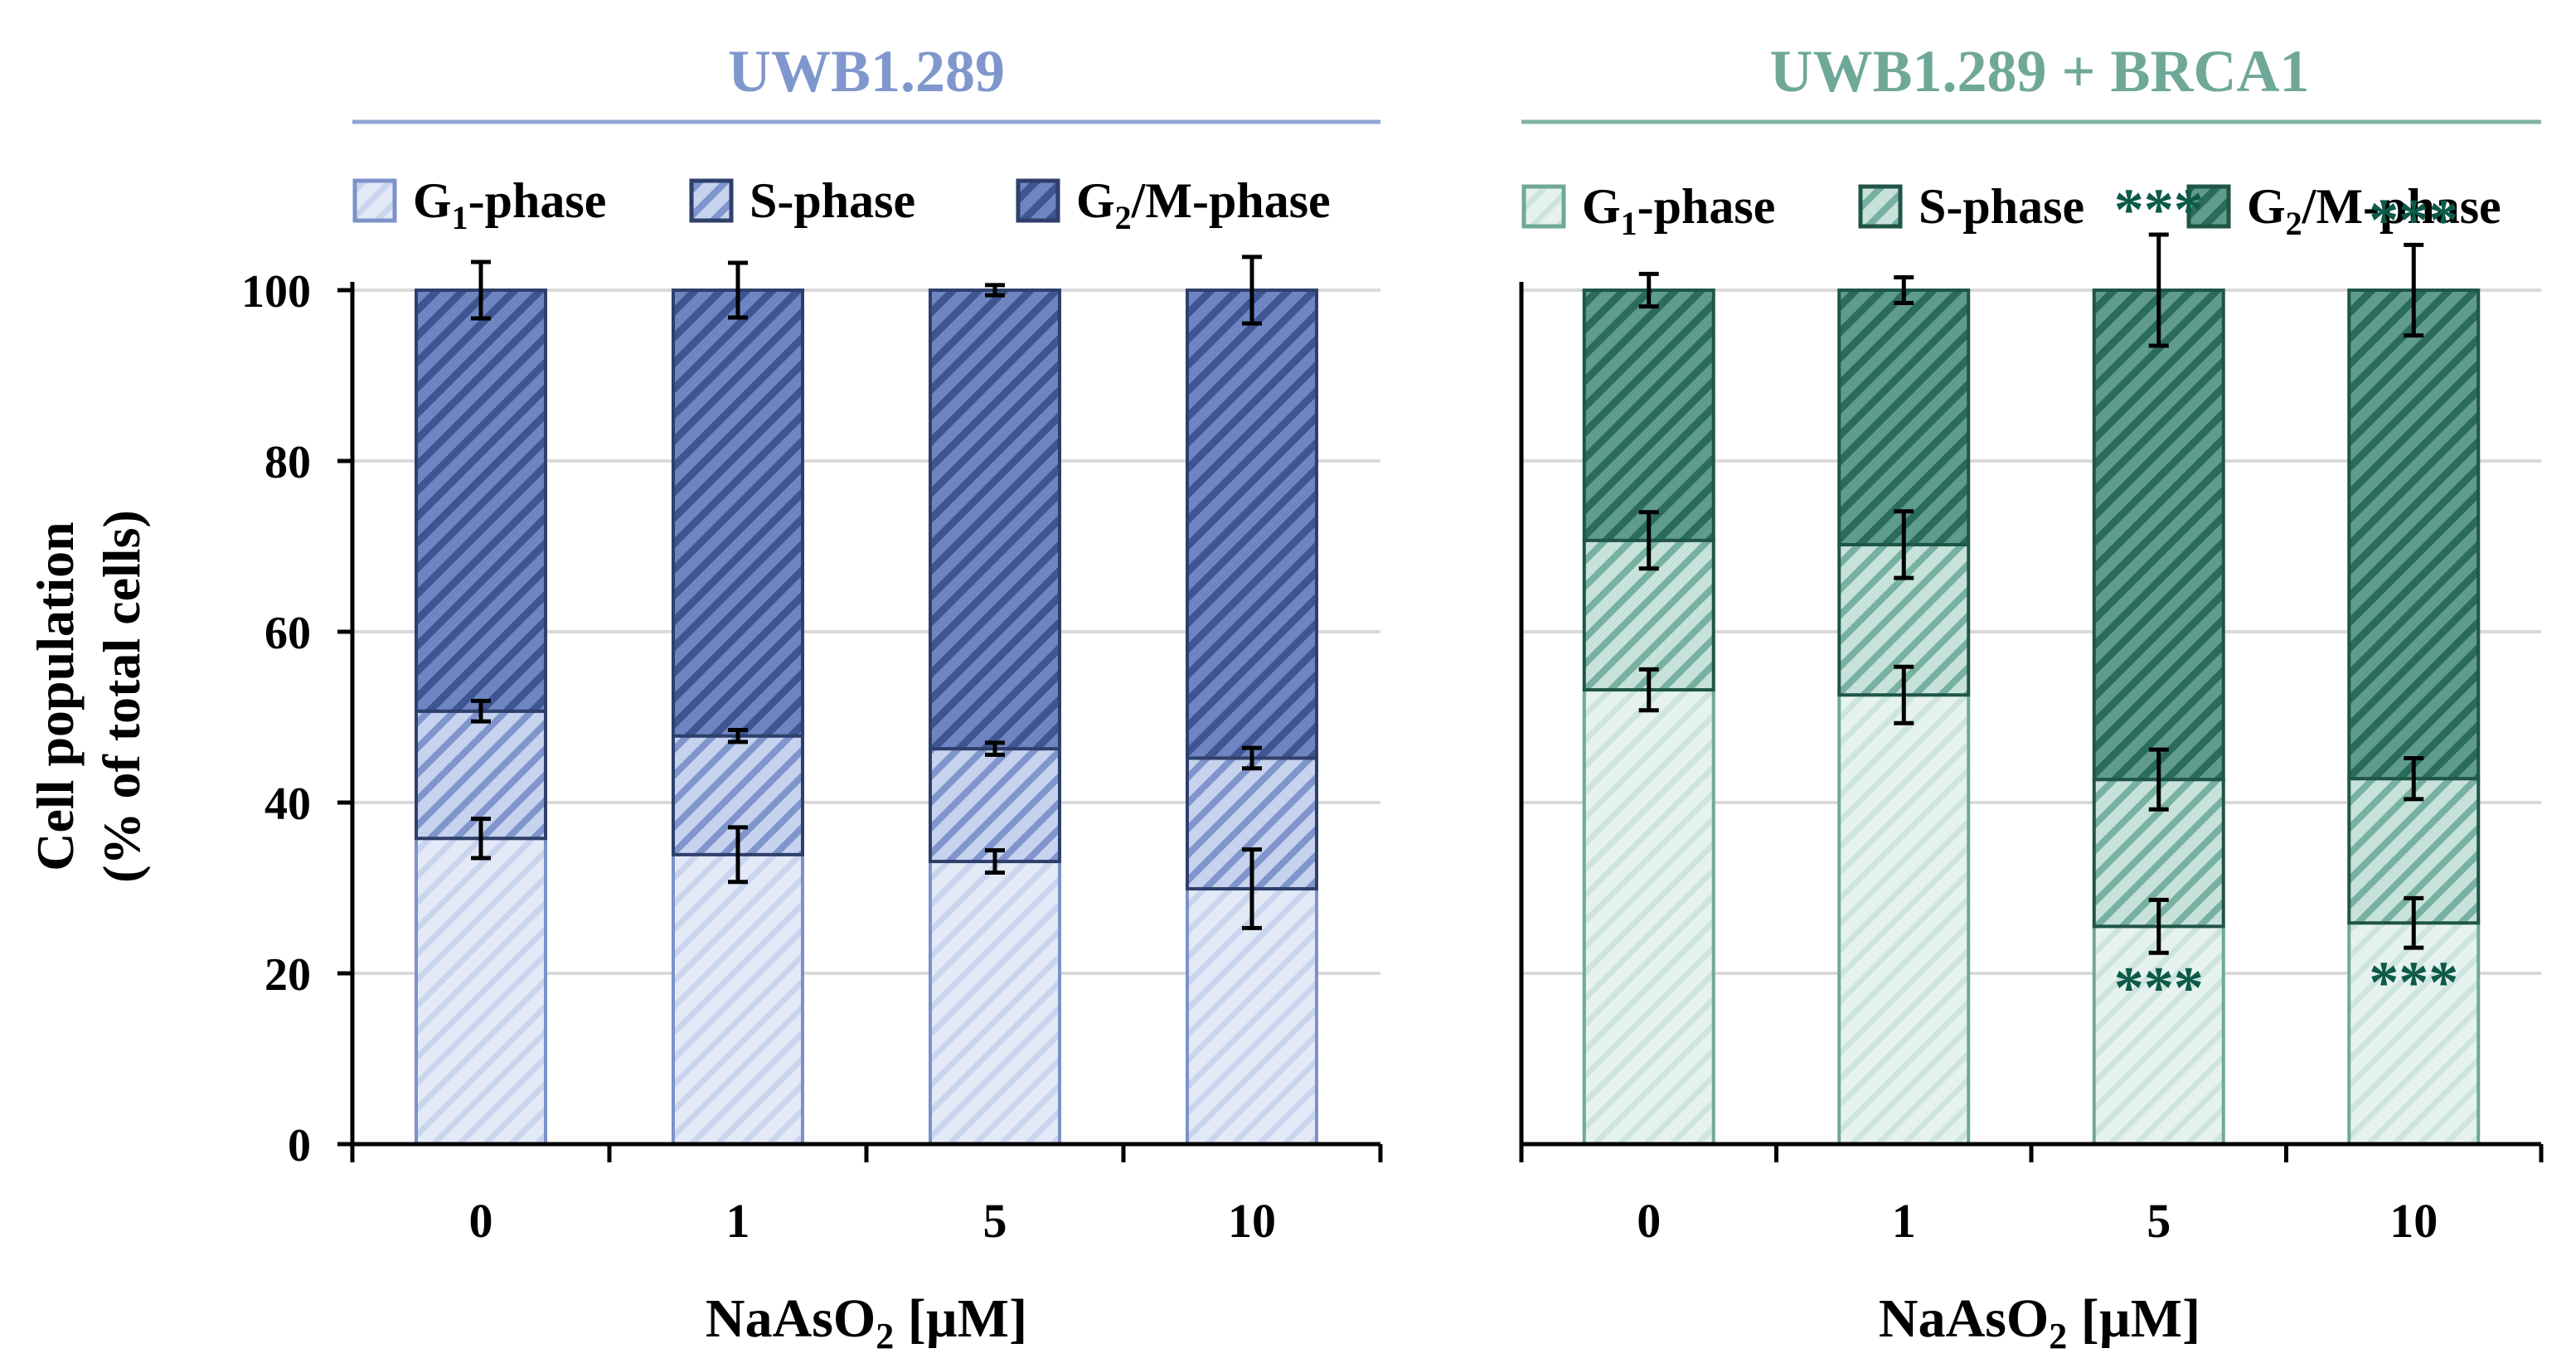 This screenshot has height=1363, width=2576. I want to click on panel-title: UWB1.289, so click(866, 71).